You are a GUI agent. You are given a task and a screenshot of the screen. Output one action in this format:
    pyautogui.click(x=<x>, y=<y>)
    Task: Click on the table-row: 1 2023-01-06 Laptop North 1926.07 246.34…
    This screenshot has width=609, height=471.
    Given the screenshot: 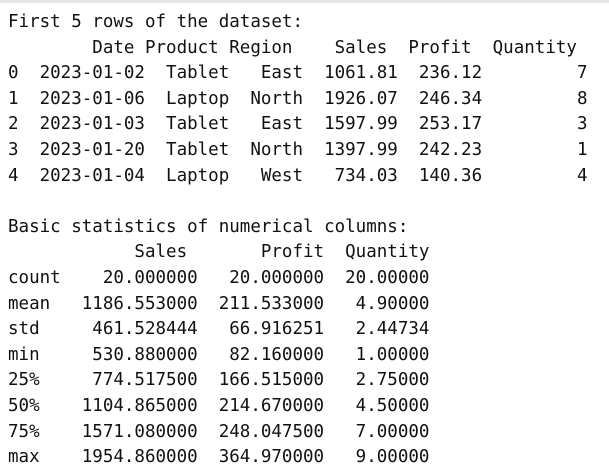 What is the action you would take?
    pyautogui.click(x=298, y=98)
    